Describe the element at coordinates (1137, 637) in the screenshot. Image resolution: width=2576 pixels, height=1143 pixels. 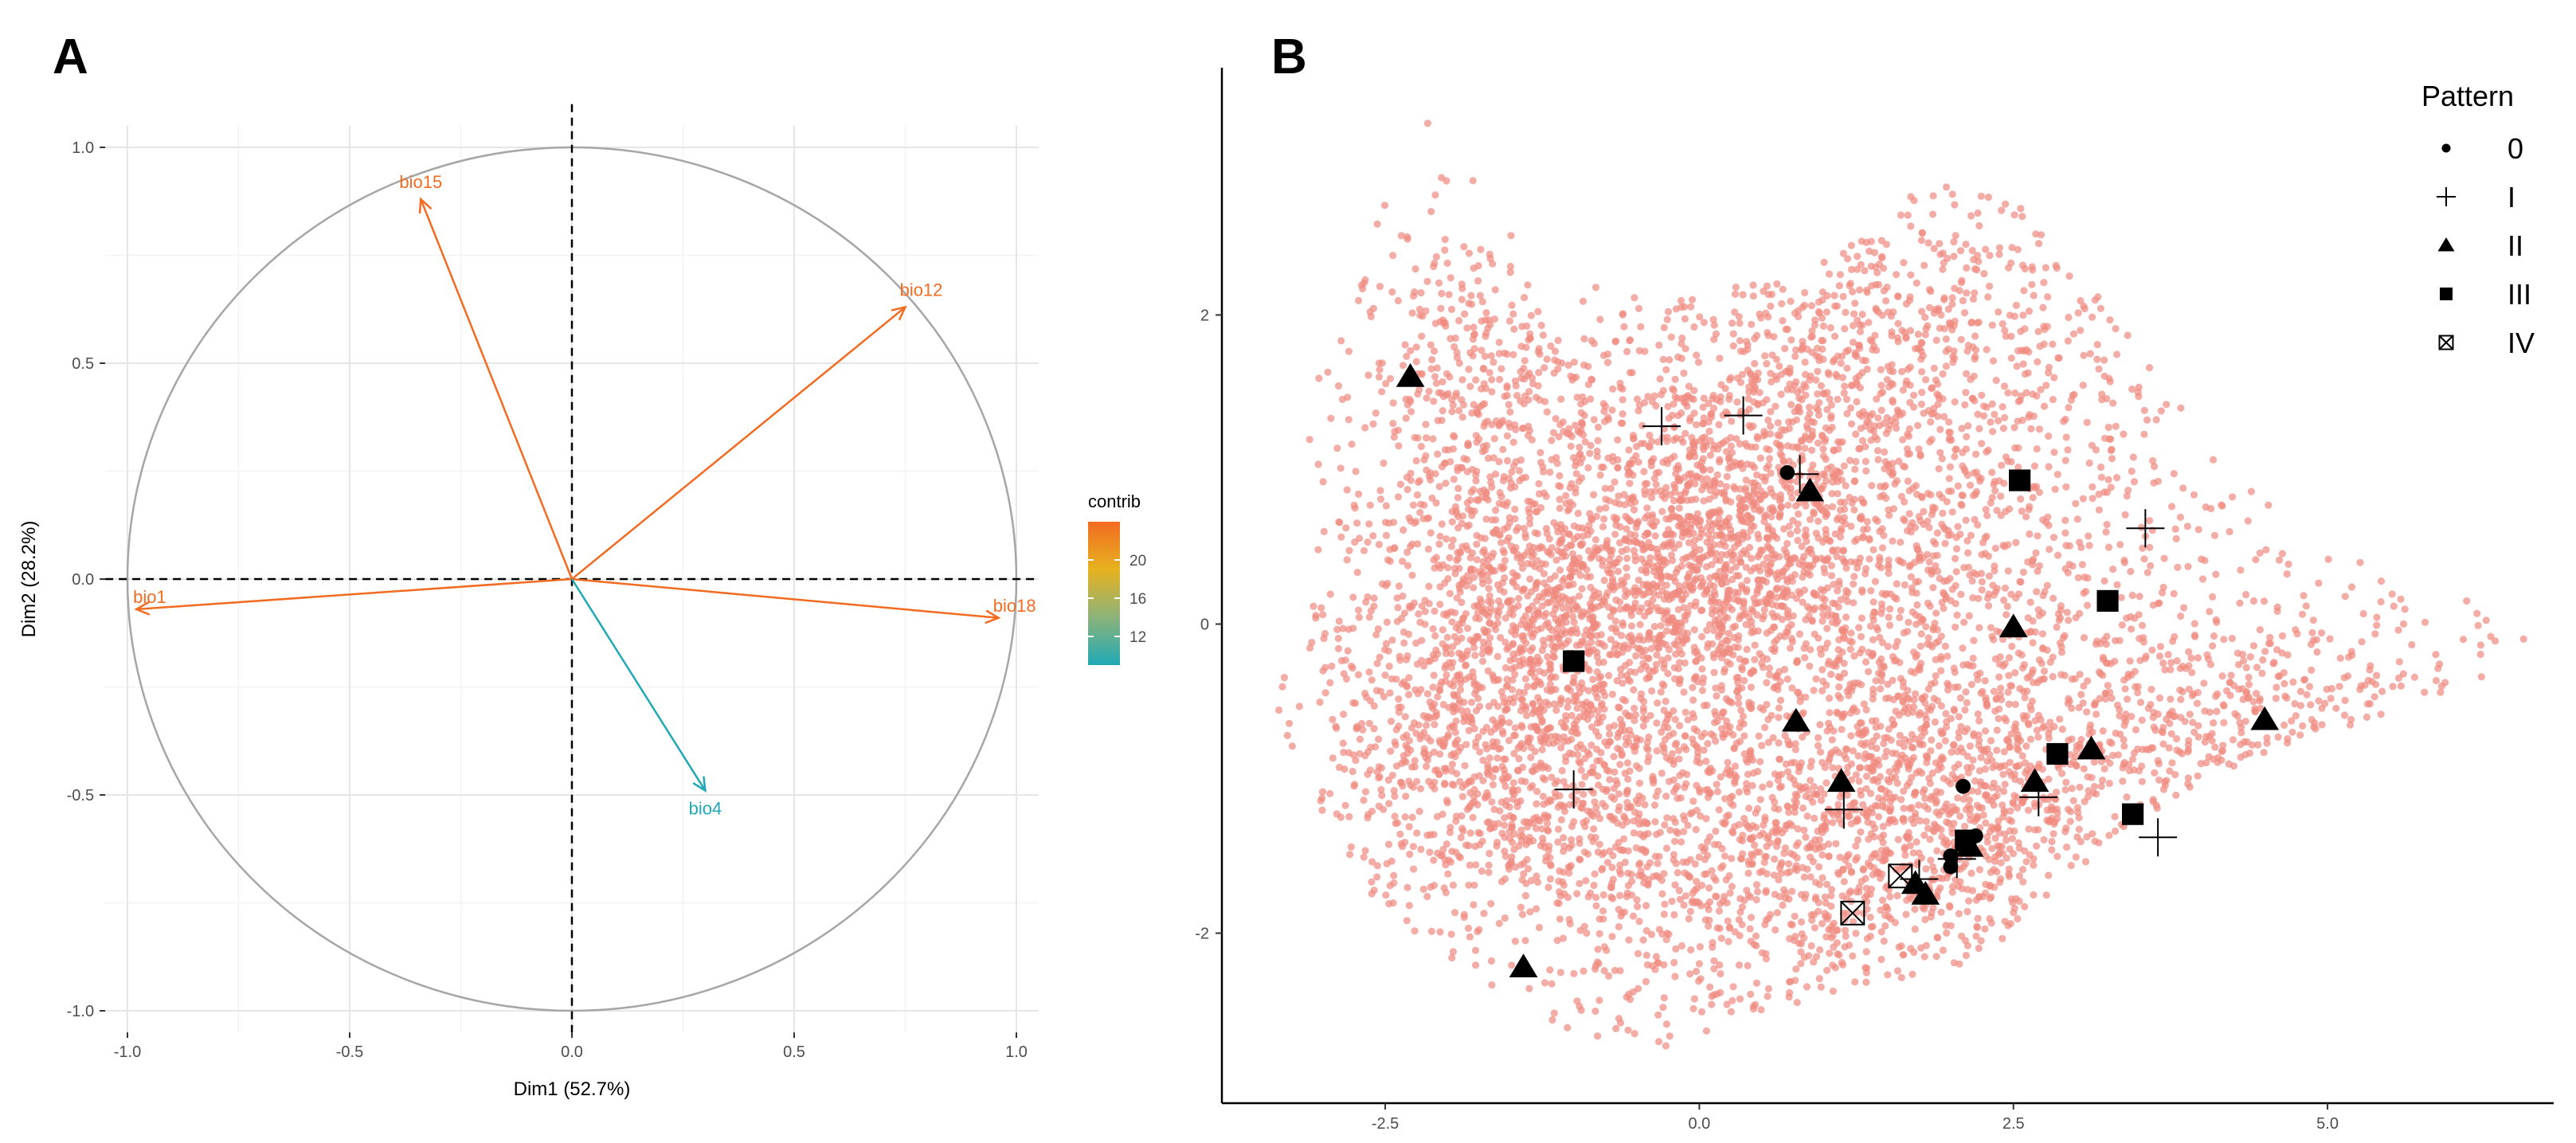
I see `colorbar-tick-label: 12` at that location.